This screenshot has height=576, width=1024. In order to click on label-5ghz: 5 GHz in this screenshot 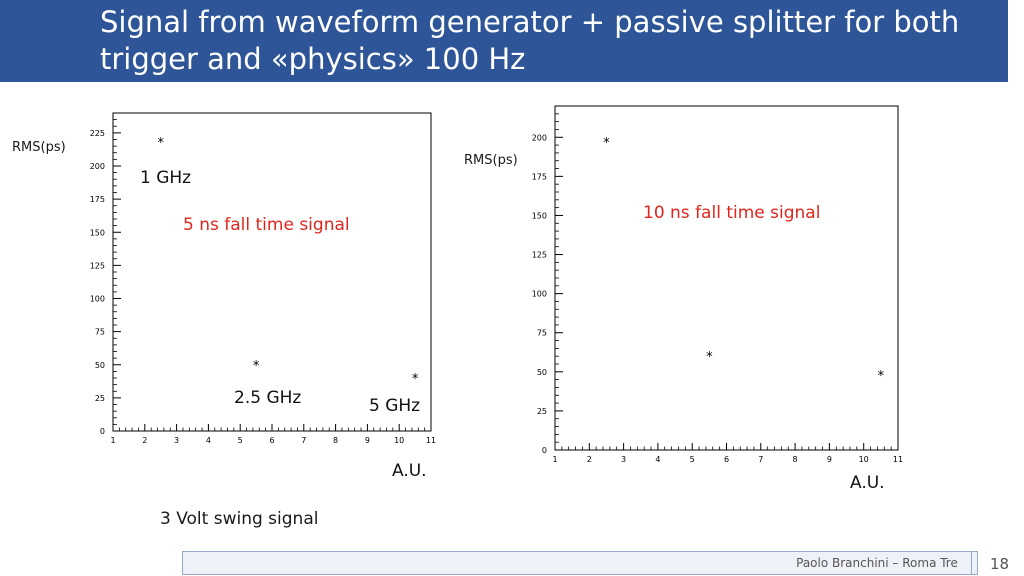, I will do `click(395, 406)`.